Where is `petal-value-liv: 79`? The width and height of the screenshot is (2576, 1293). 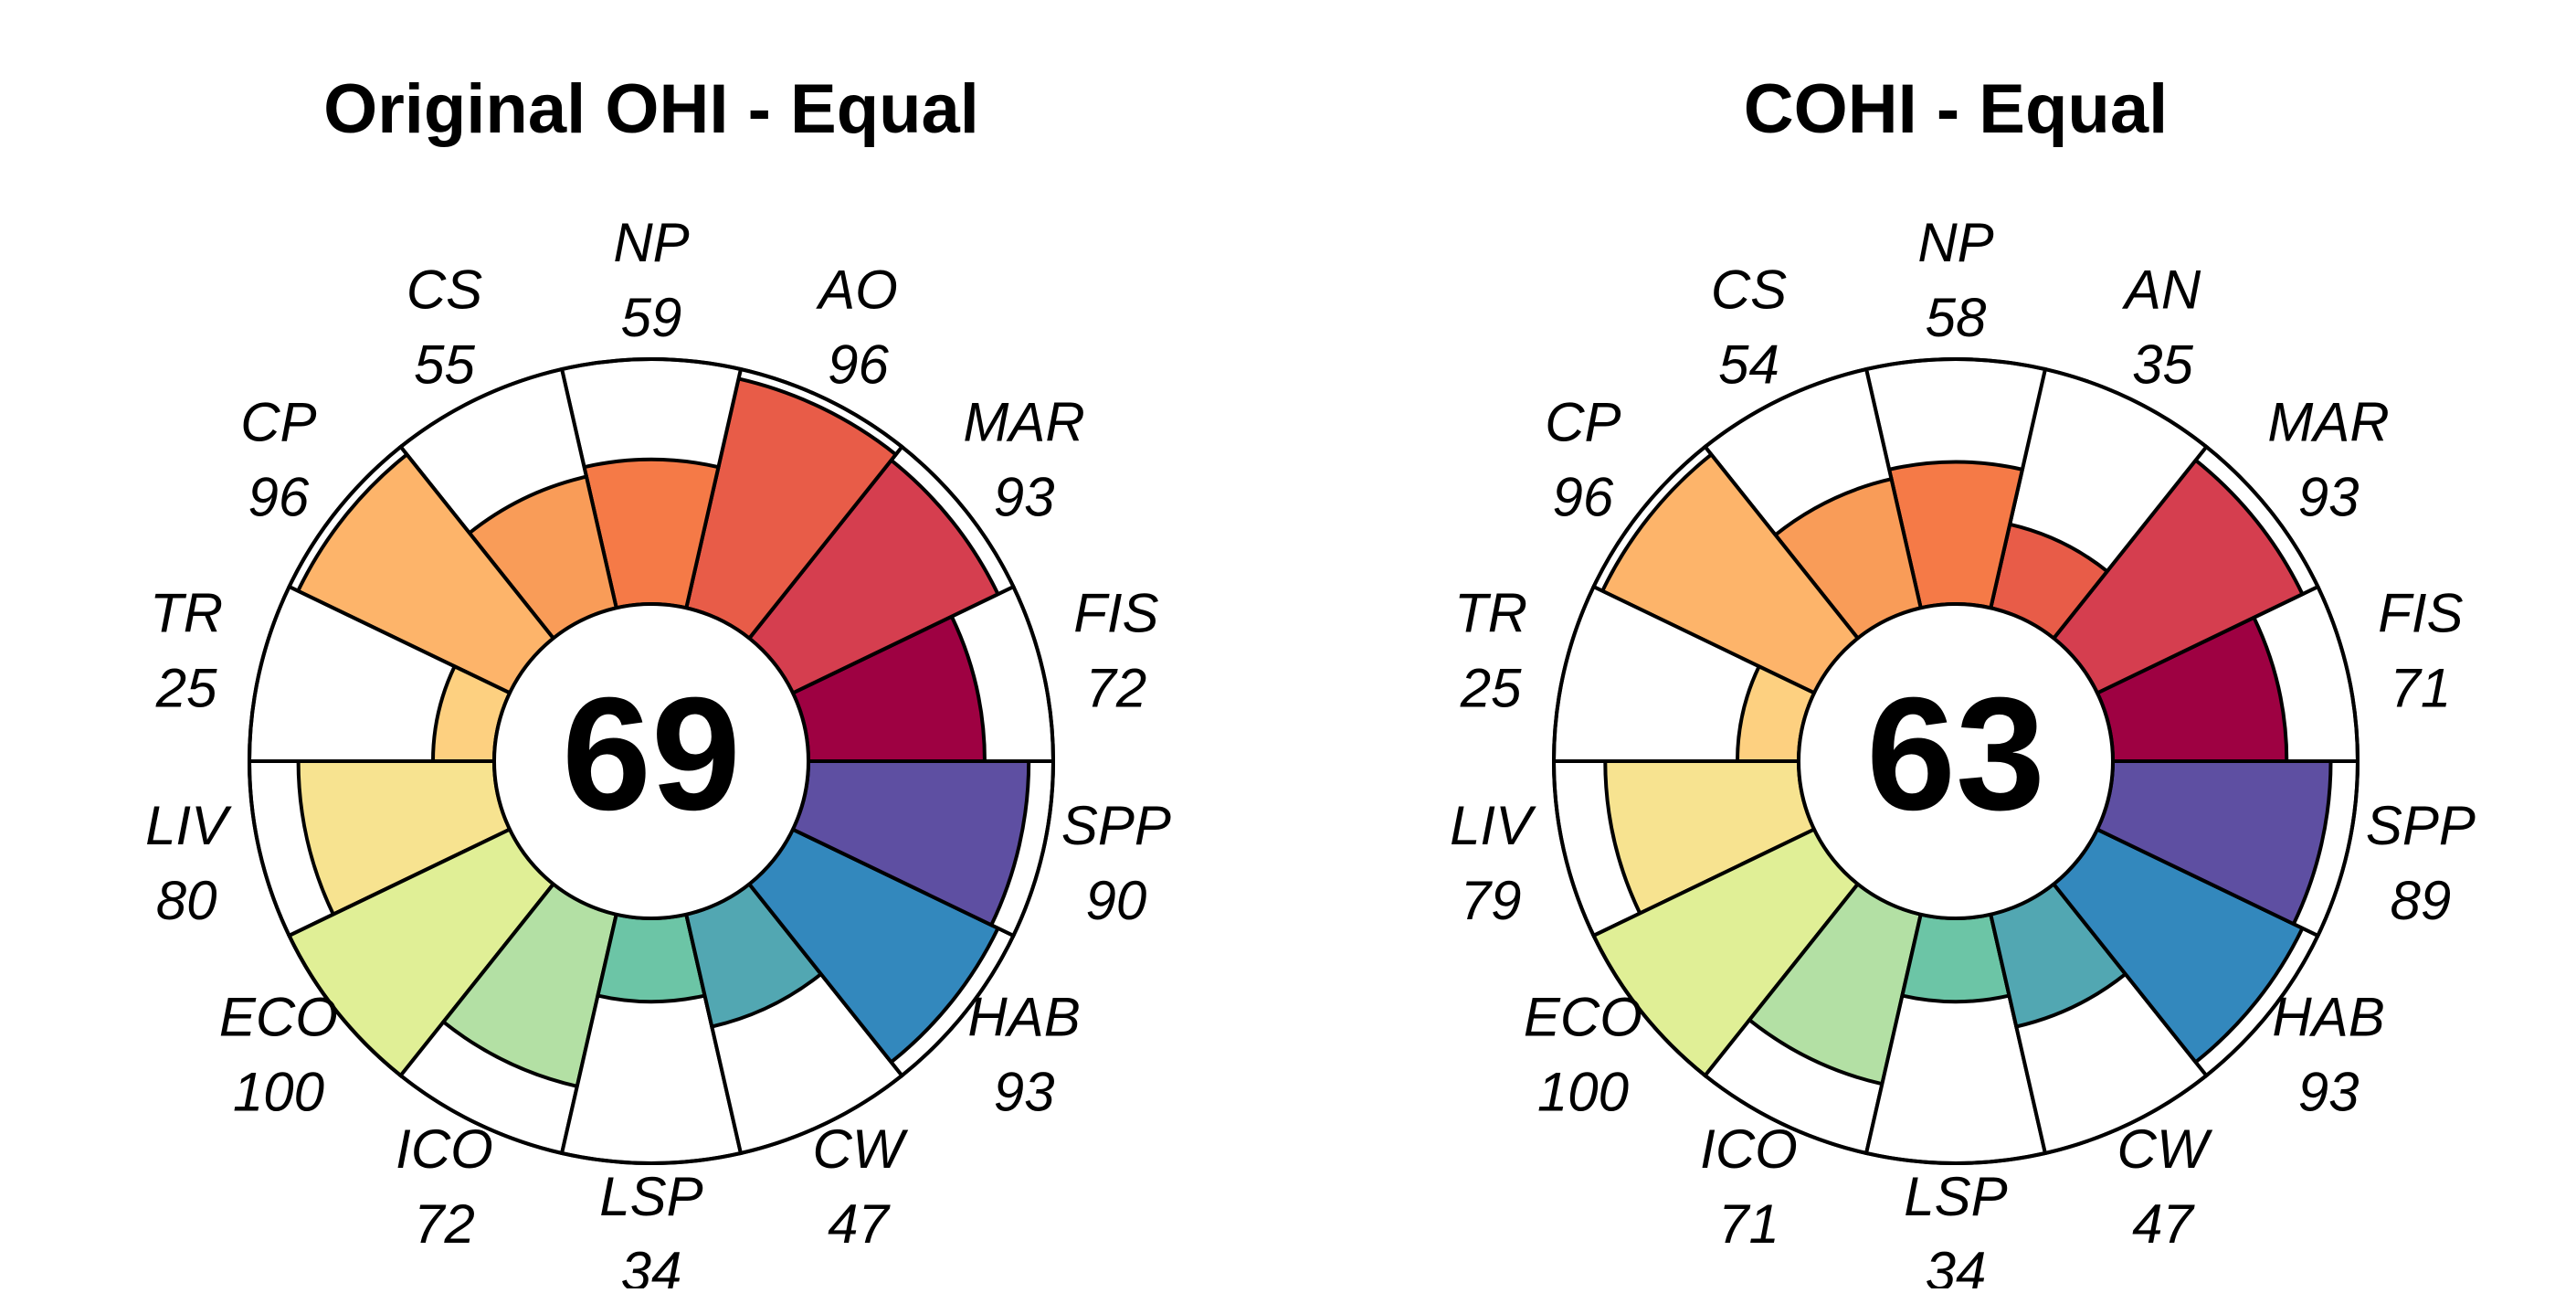
petal-value-liv: 79 is located at coordinates (1491, 901).